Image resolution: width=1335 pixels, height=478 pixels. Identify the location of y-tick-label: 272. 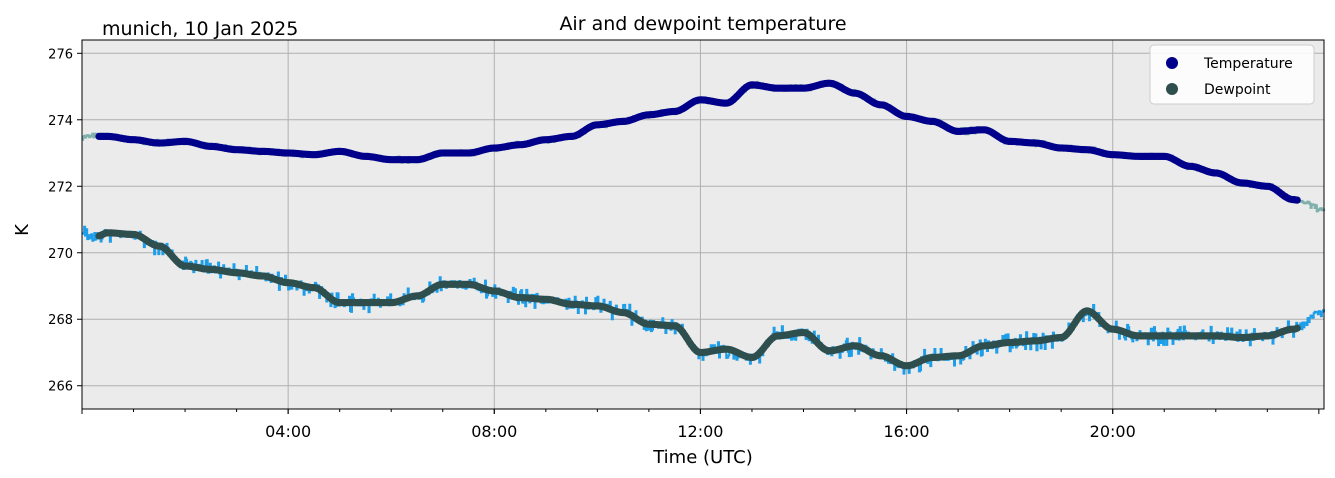
(60, 187).